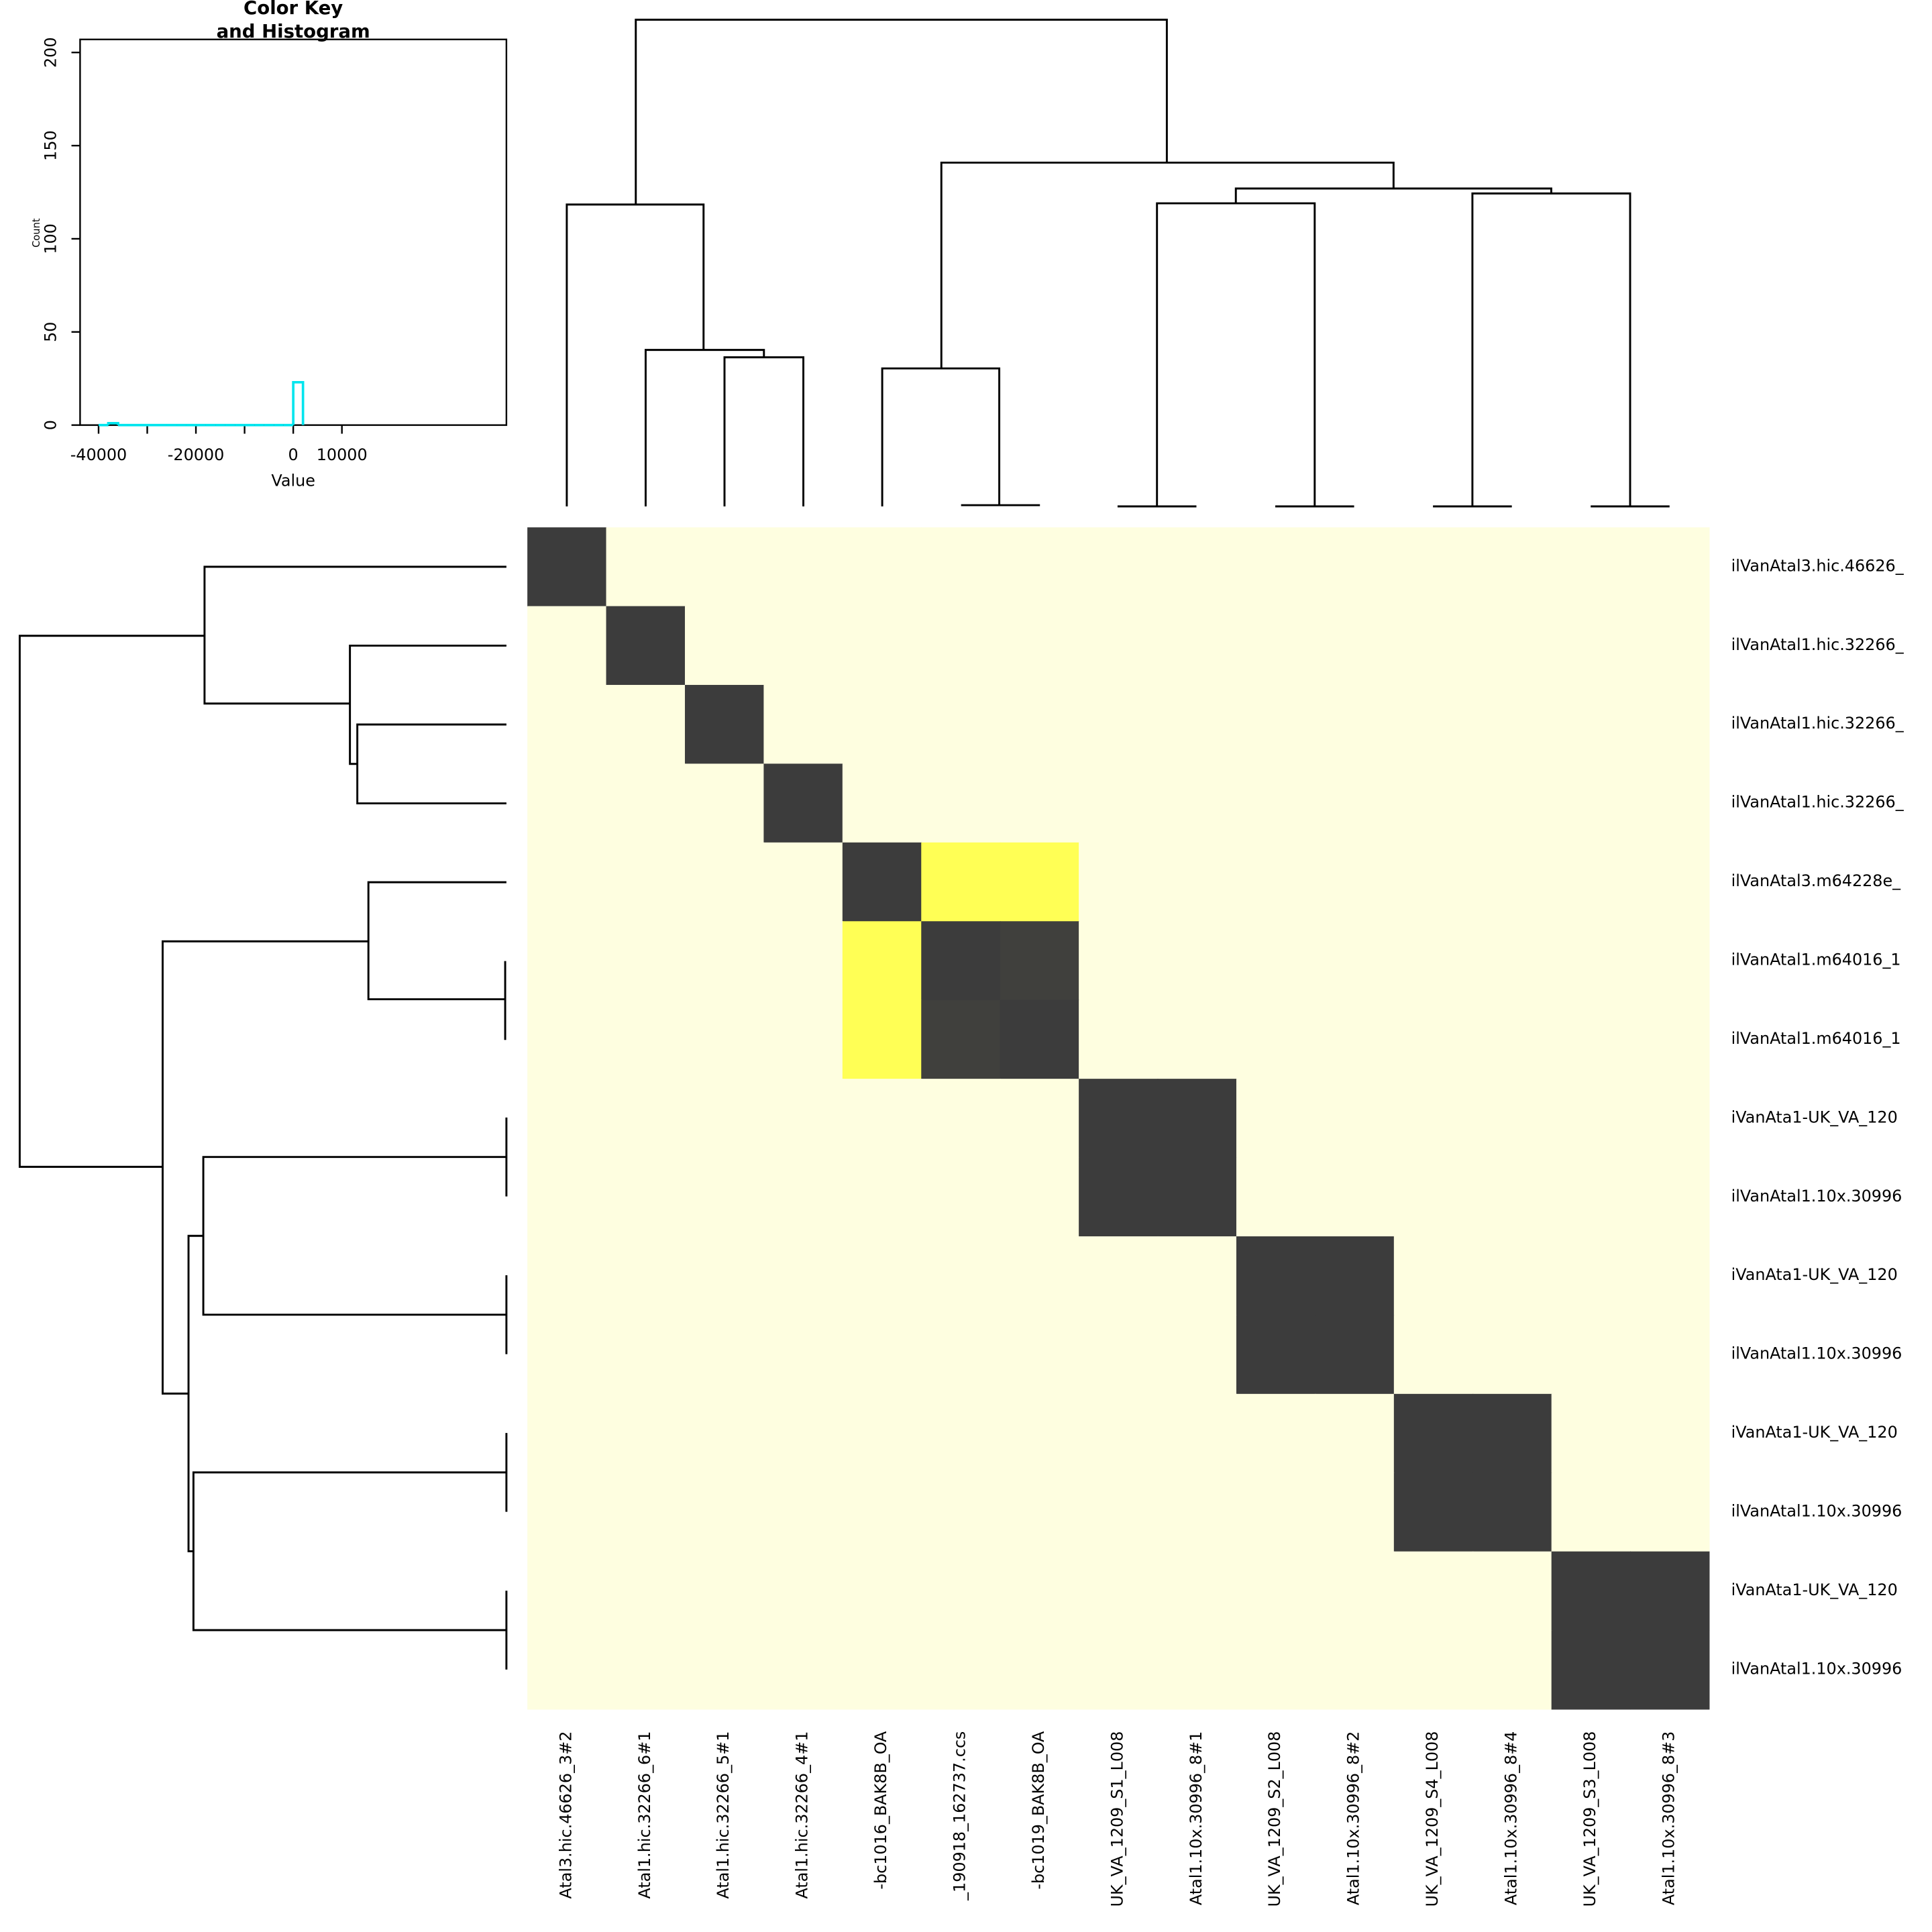  Describe the element at coordinates (1816, 880) in the screenshot. I see `row-label: ilVanAtal3.m64228e_` at that location.